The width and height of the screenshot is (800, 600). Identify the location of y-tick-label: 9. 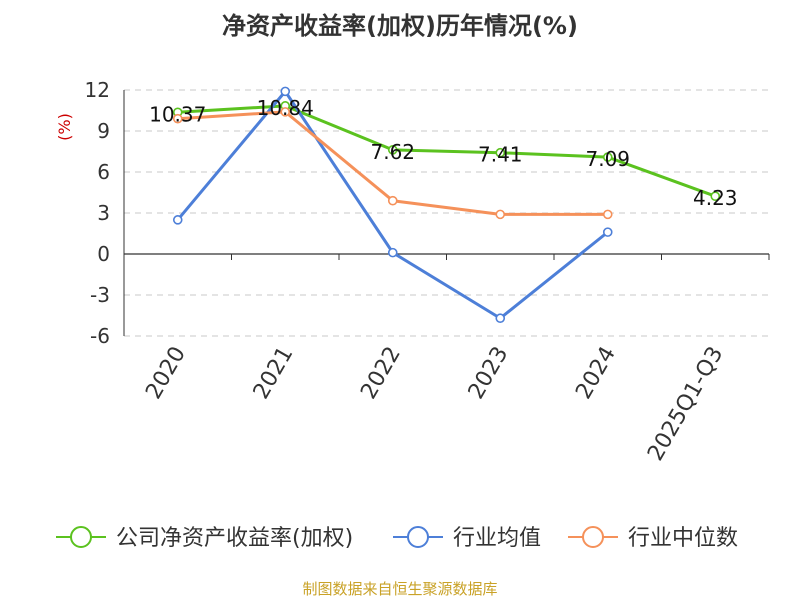
(103, 131).